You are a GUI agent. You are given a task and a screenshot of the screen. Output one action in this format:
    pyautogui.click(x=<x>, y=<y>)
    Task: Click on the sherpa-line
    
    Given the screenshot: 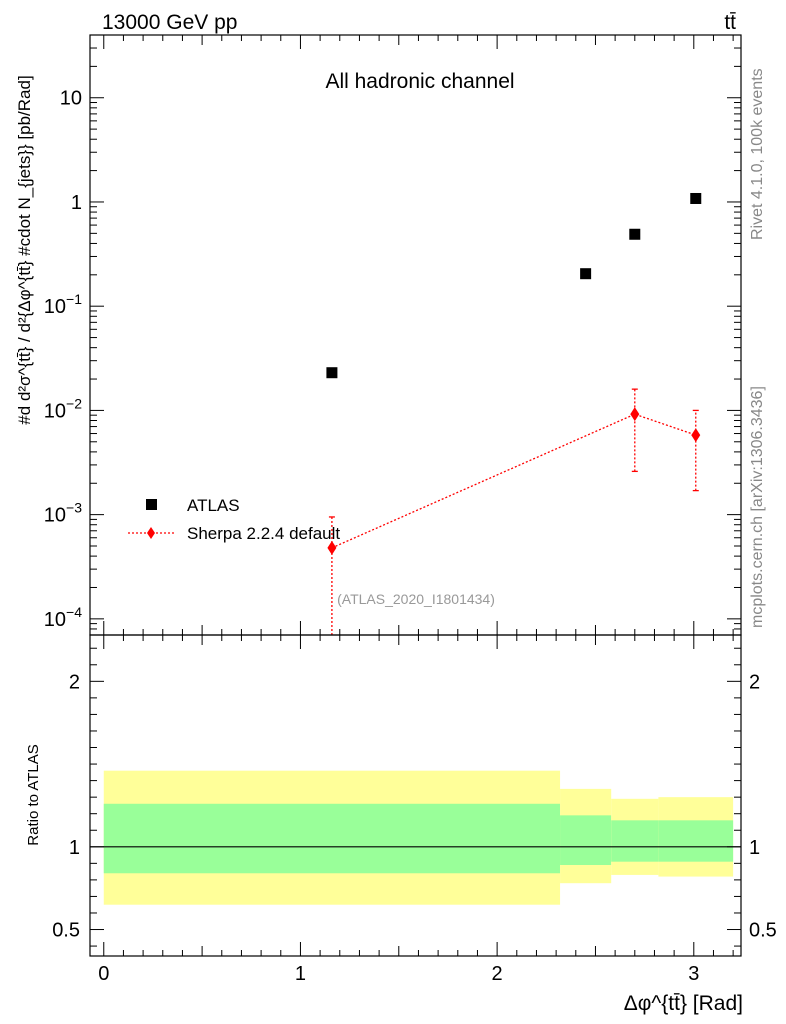 What is the action you would take?
    pyautogui.click(x=513, y=481)
    